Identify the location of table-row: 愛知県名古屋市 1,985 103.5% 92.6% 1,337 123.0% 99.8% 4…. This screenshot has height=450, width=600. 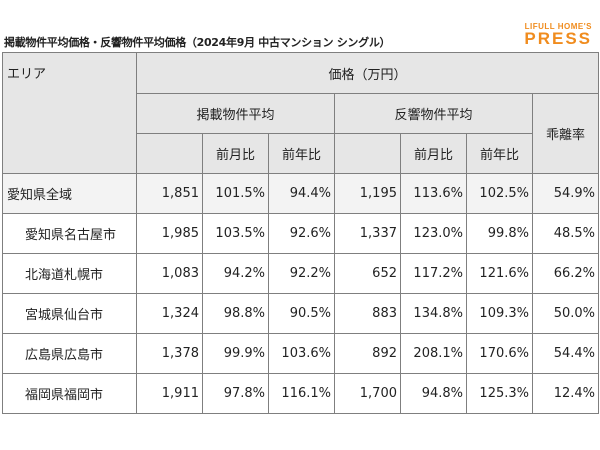
(300, 233).